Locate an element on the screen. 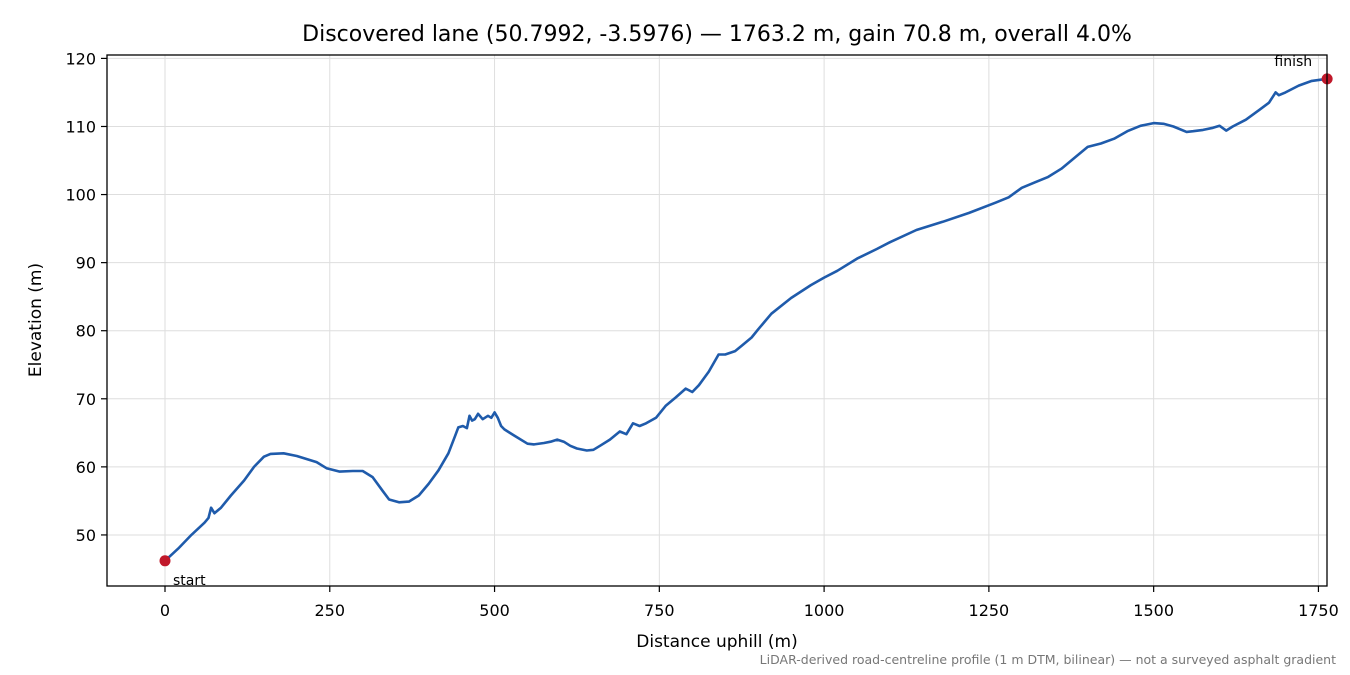  x-tick-label: 1500 is located at coordinates (1153, 610).